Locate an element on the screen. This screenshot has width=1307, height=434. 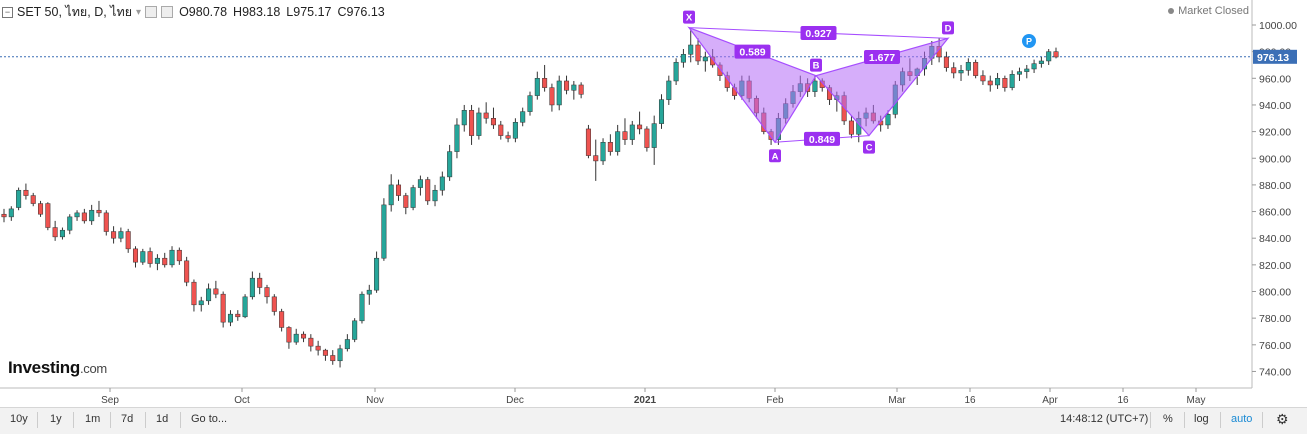
collapse-icon: − is located at coordinates (7, 12).